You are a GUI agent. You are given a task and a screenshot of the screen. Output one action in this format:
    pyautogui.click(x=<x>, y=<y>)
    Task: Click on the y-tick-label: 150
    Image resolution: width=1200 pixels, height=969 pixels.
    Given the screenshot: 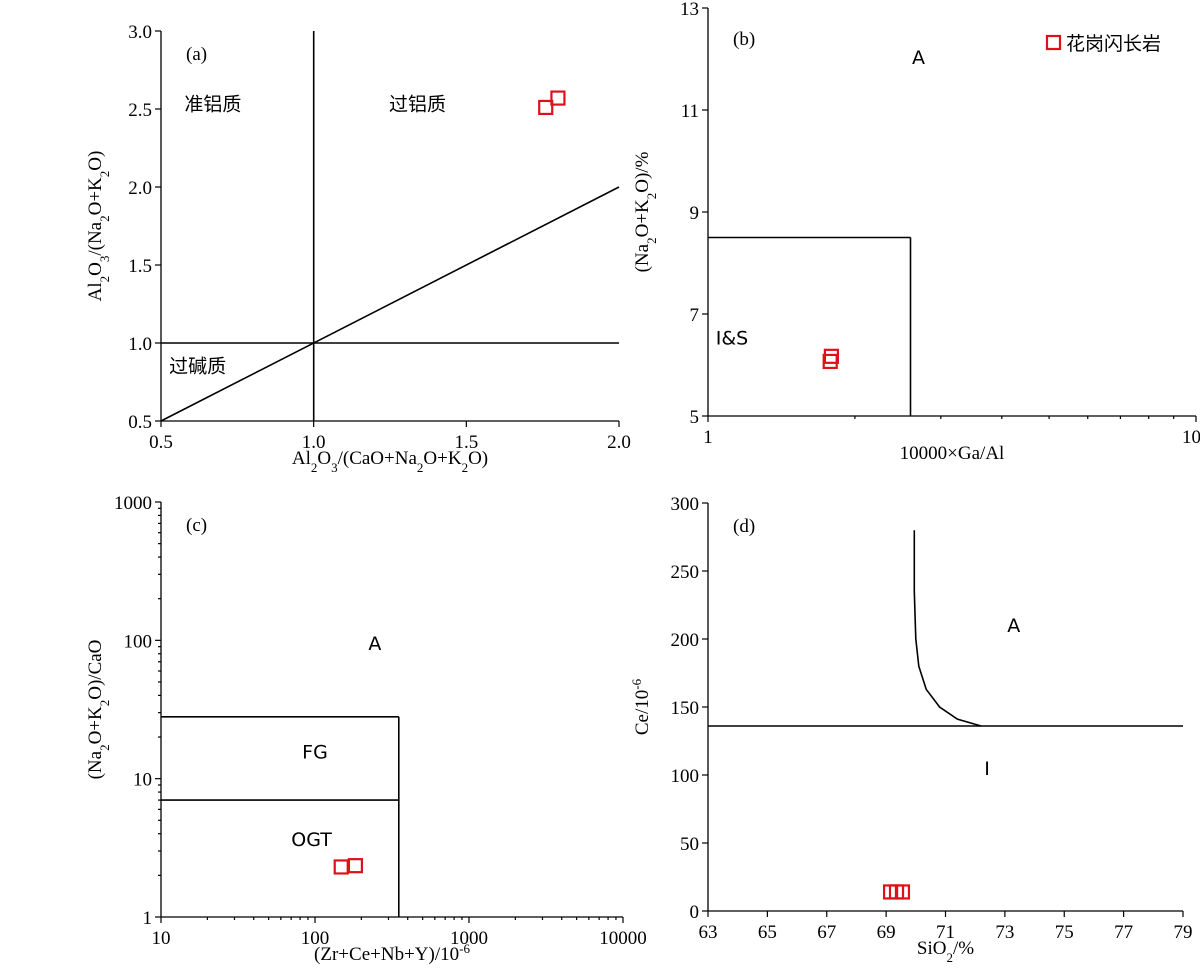 What is the action you would take?
    pyautogui.click(x=685, y=708)
    